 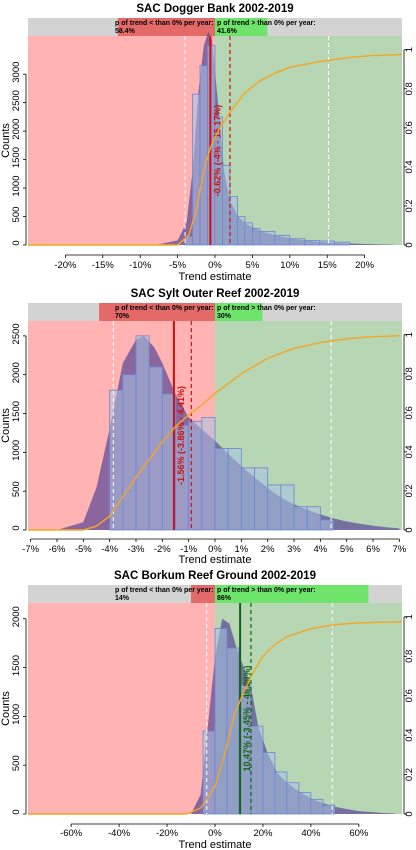 I want to click on x-tick-label: 7%, so click(x=399, y=549).